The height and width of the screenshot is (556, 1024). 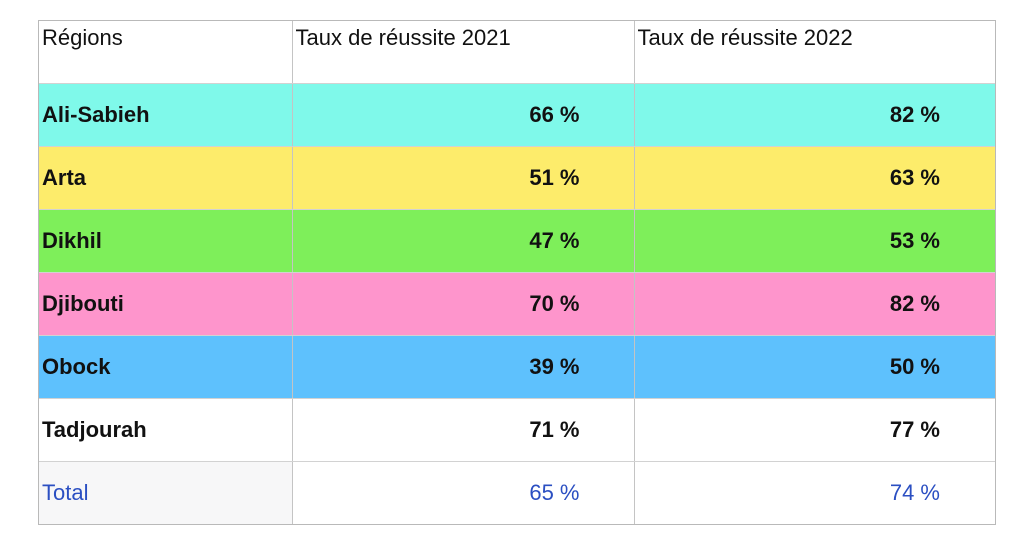 What do you see at coordinates (814, 430) in the screenshot?
I see `rate-2022-cell: 77 %` at bounding box center [814, 430].